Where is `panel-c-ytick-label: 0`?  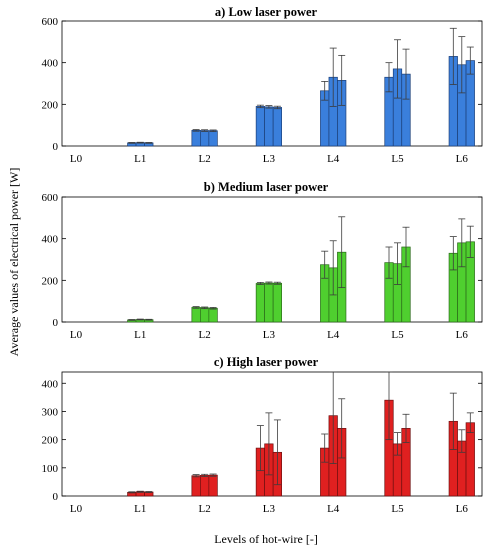 panel-c-ytick-label: 0 is located at coordinates (56, 497).